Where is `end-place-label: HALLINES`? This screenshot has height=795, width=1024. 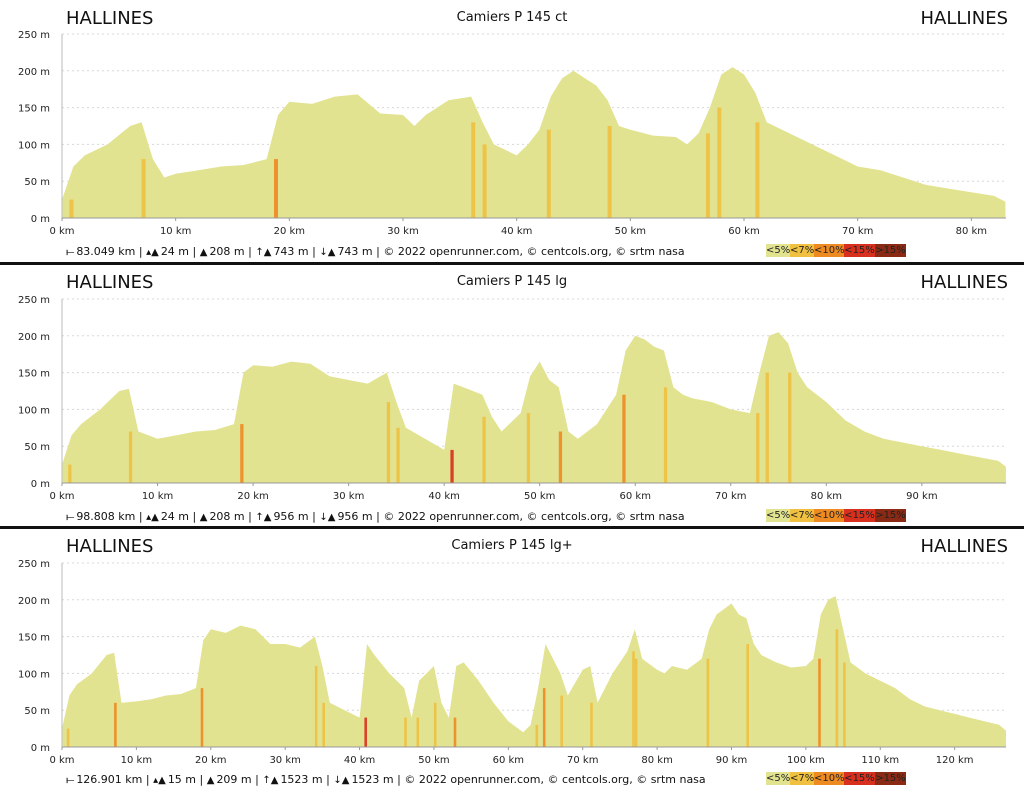
end-place-label: HALLINES is located at coordinates (964, 546).